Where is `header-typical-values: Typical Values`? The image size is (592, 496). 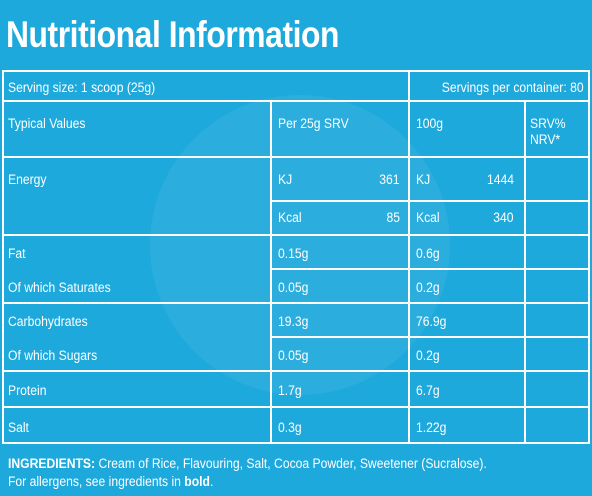
header-typical-values: Typical Values is located at coordinates (47, 123).